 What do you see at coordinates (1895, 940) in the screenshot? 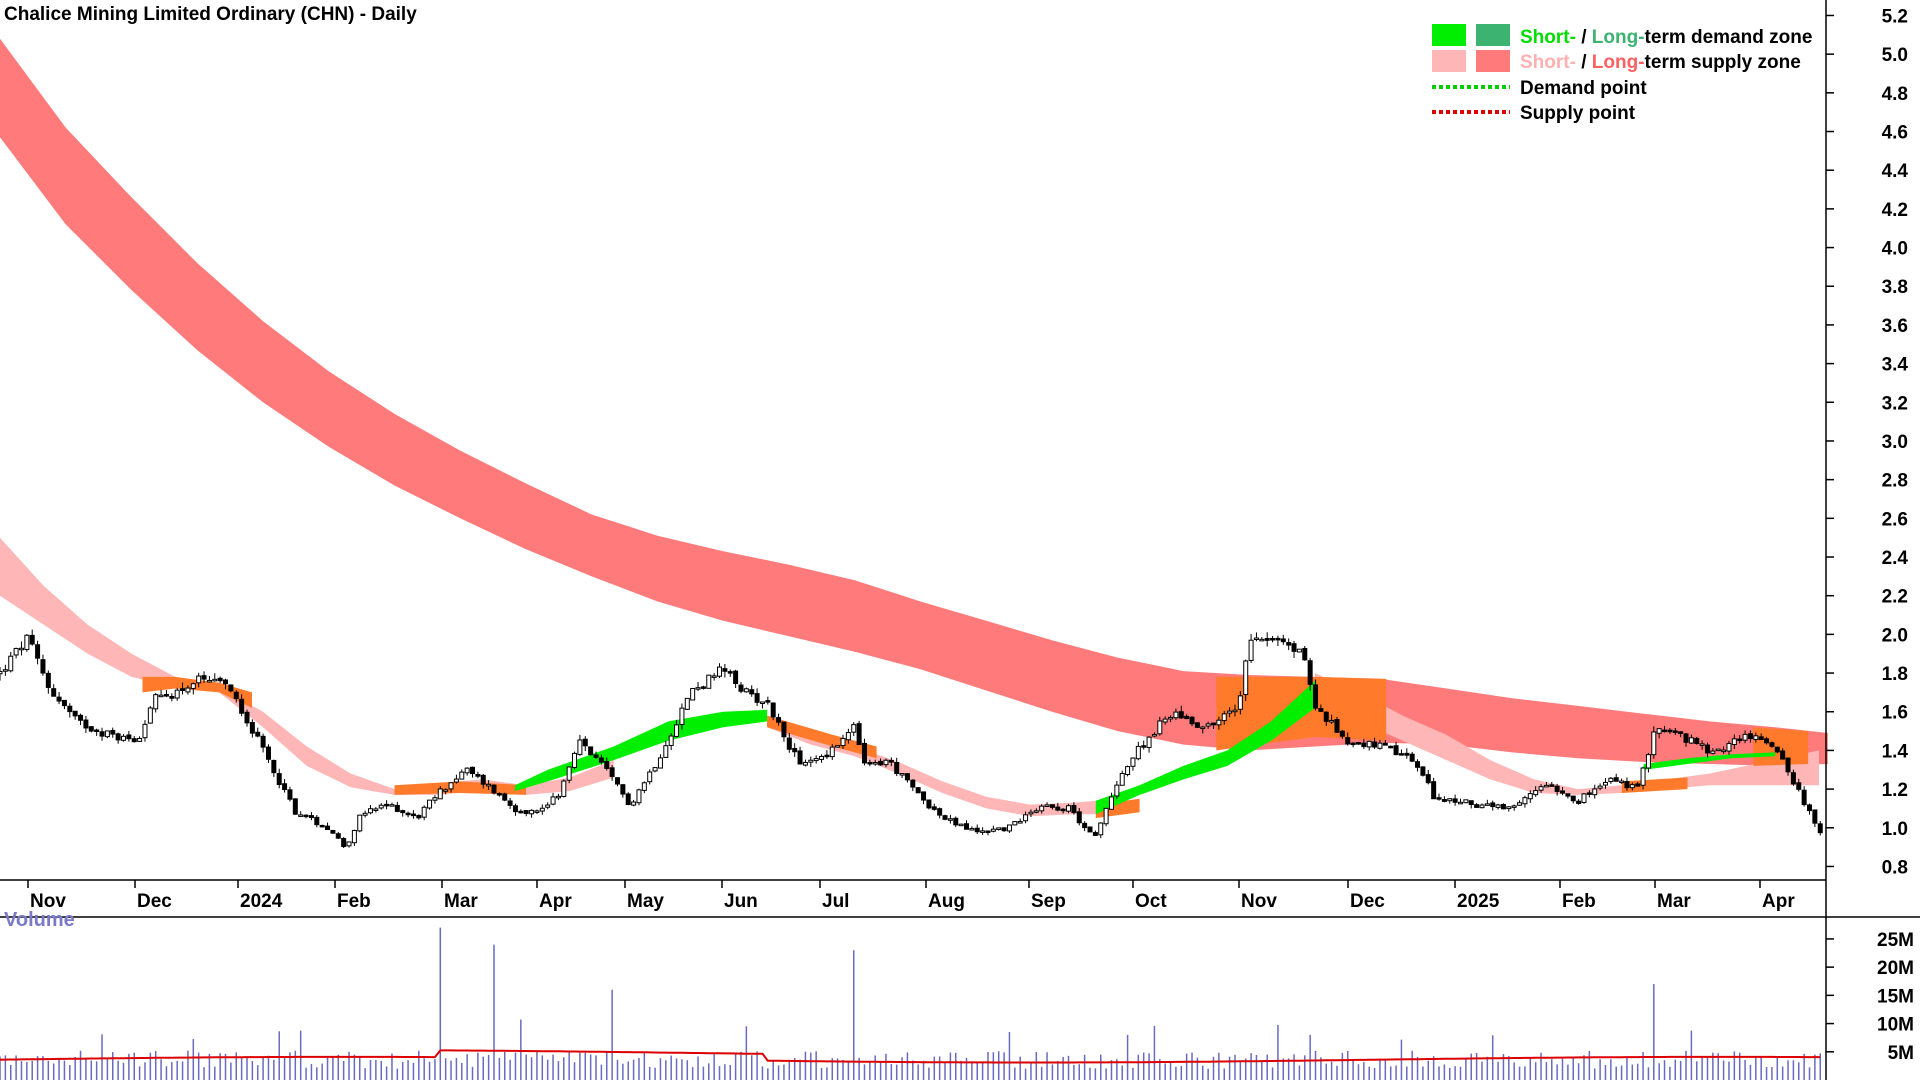
I see `volume-tick-label: 25M` at bounding box center [1895, 940].